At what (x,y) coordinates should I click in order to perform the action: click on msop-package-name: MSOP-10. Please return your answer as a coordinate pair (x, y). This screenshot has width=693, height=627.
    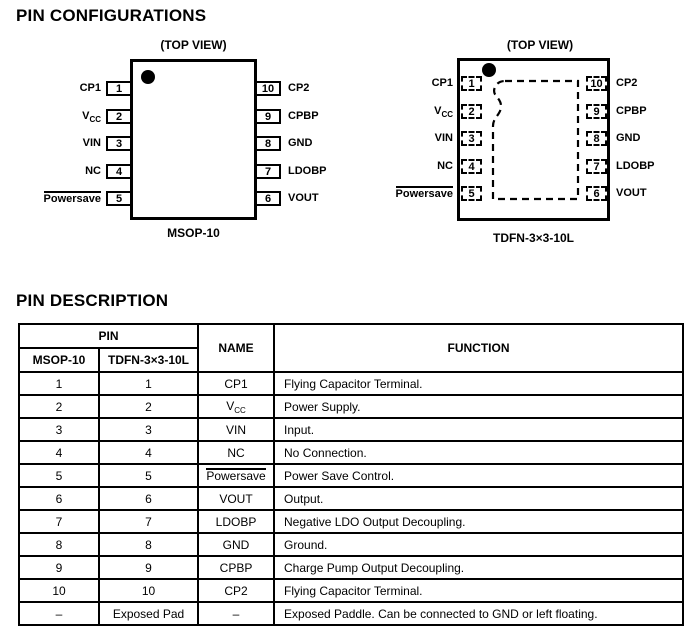
    Looking at the image, I should click on (193, 233).